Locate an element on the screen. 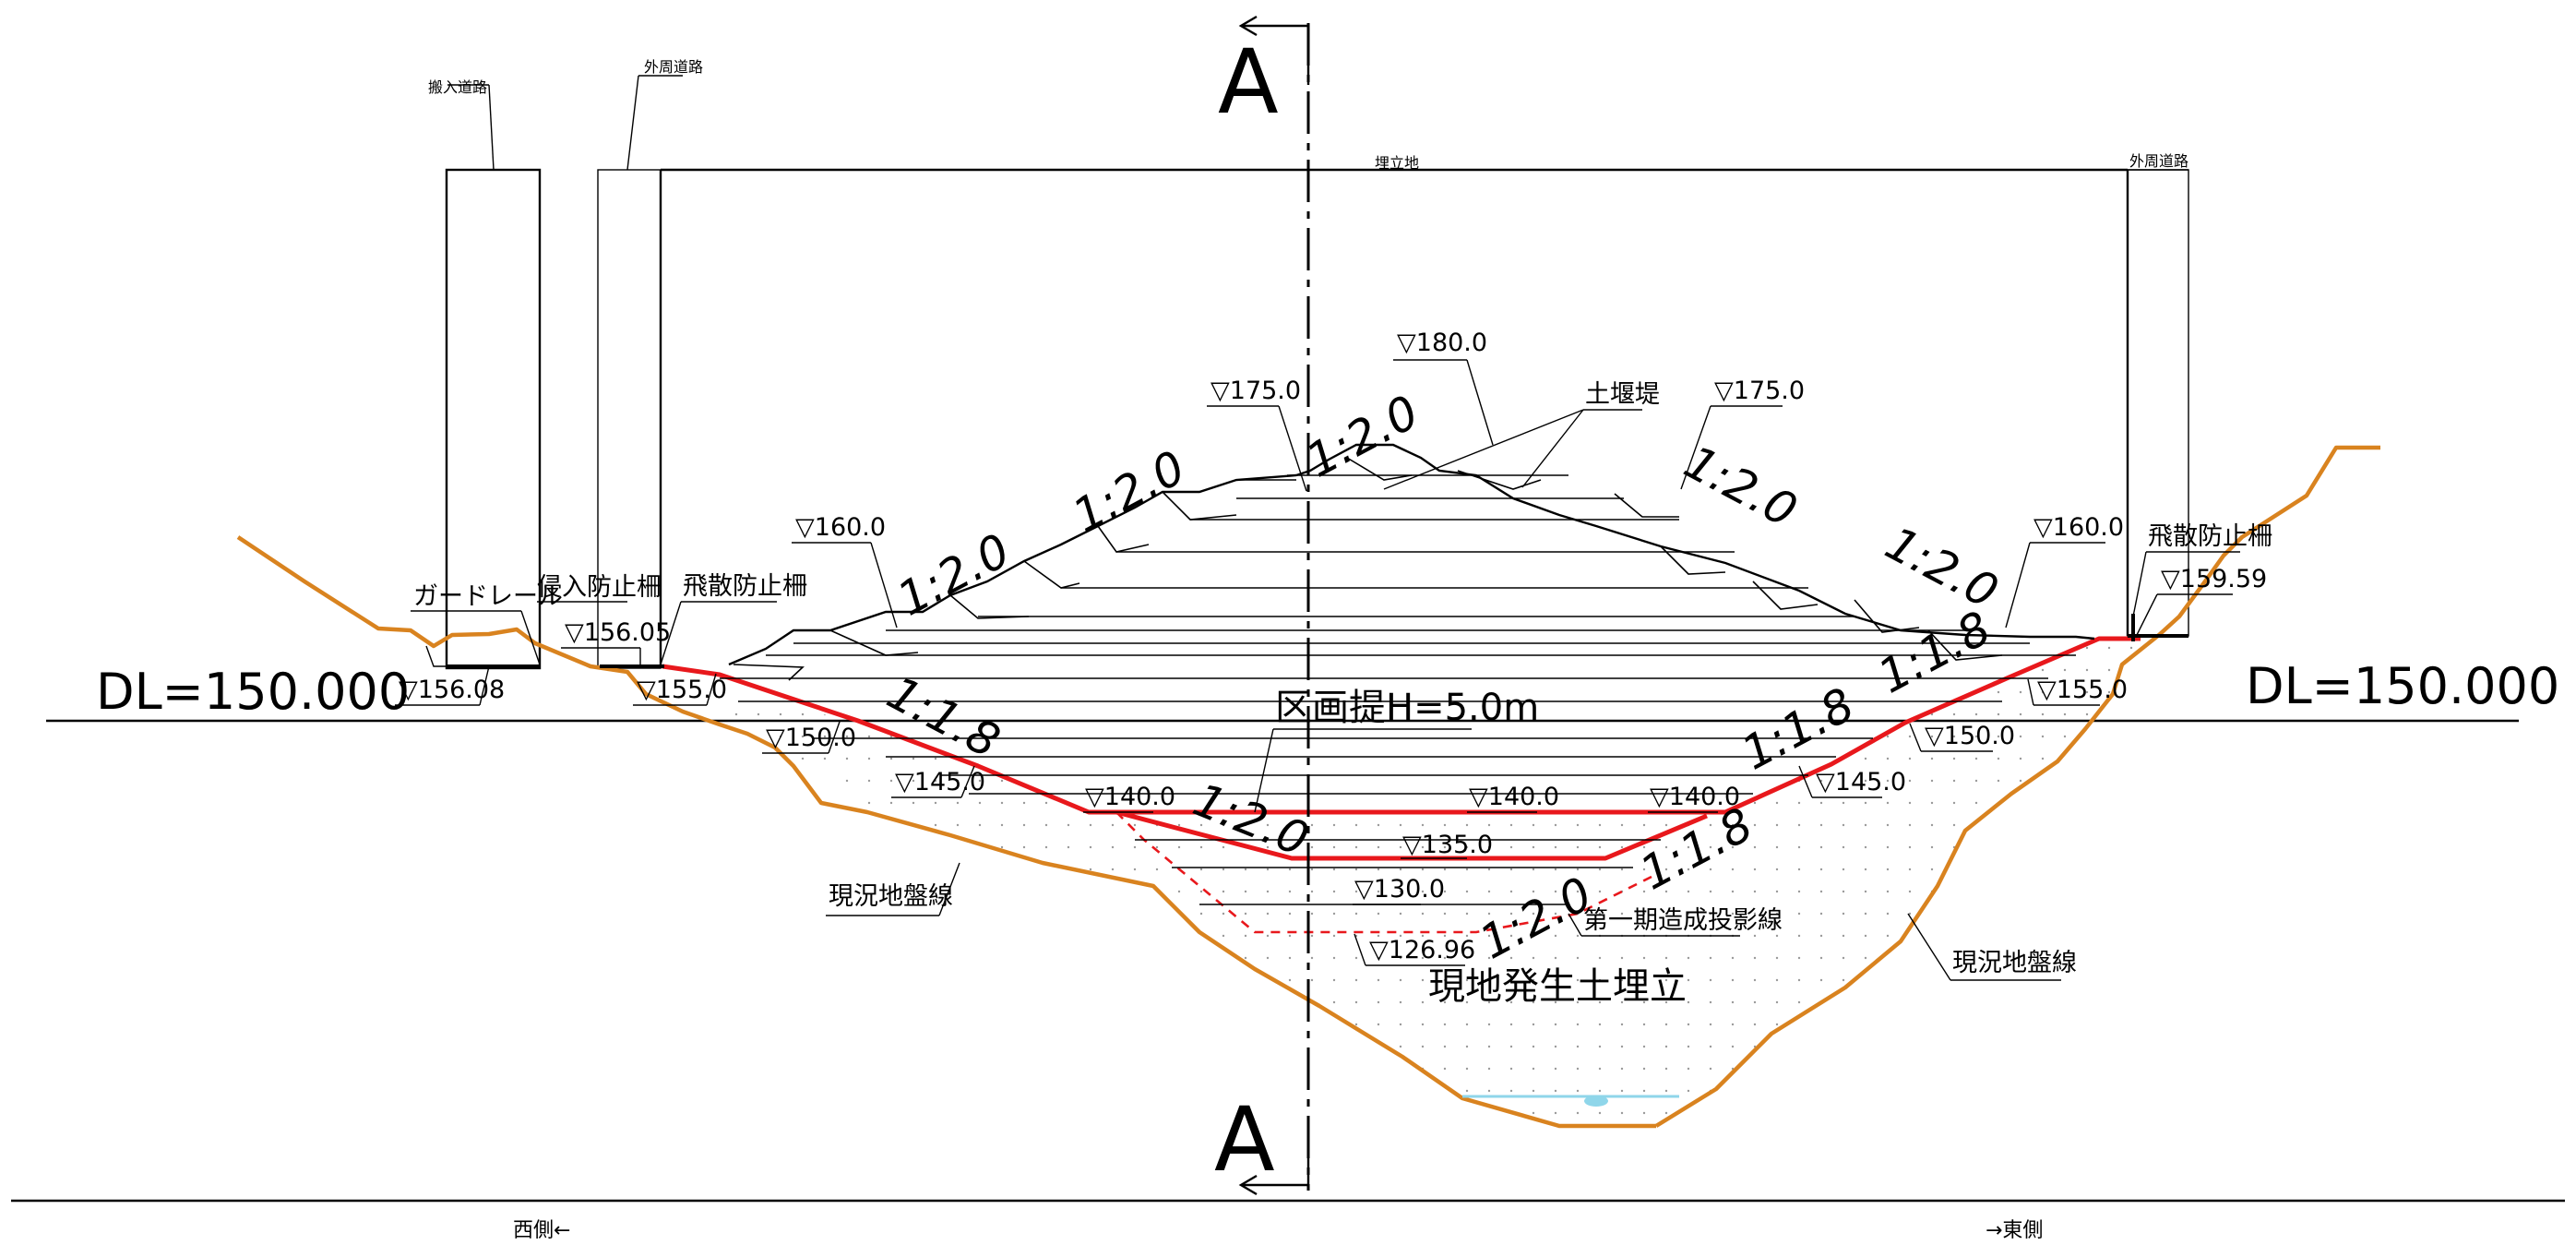  elev-130: ▽130.0 is located at coordinates (1399, 889).